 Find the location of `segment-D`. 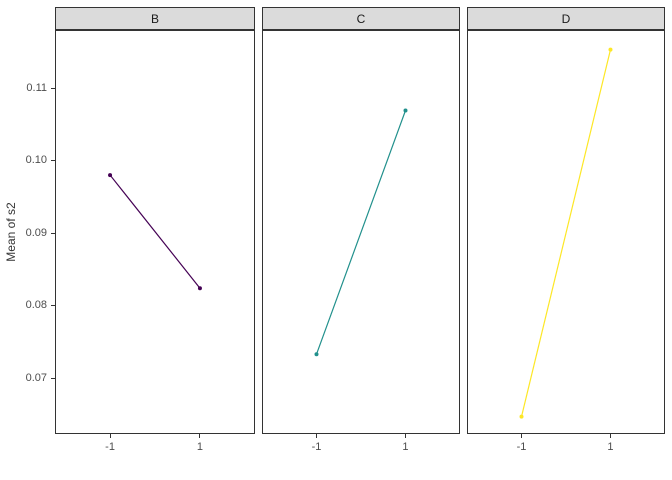

segment-D is located at coordinates (566, 233).